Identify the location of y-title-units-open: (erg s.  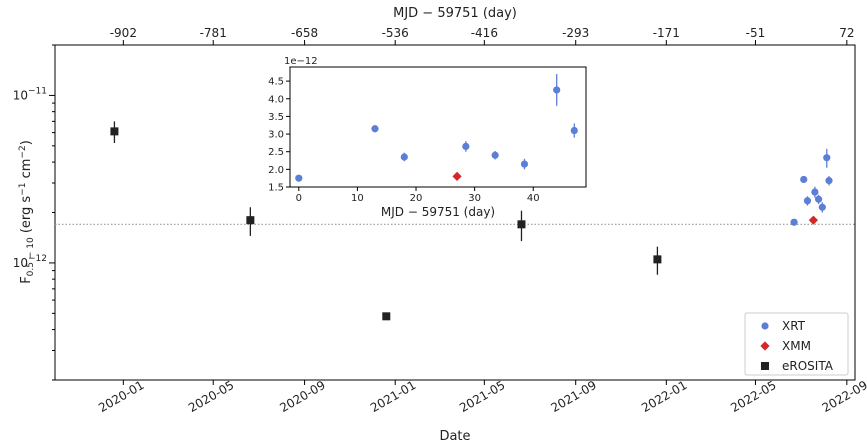
(26, 217).